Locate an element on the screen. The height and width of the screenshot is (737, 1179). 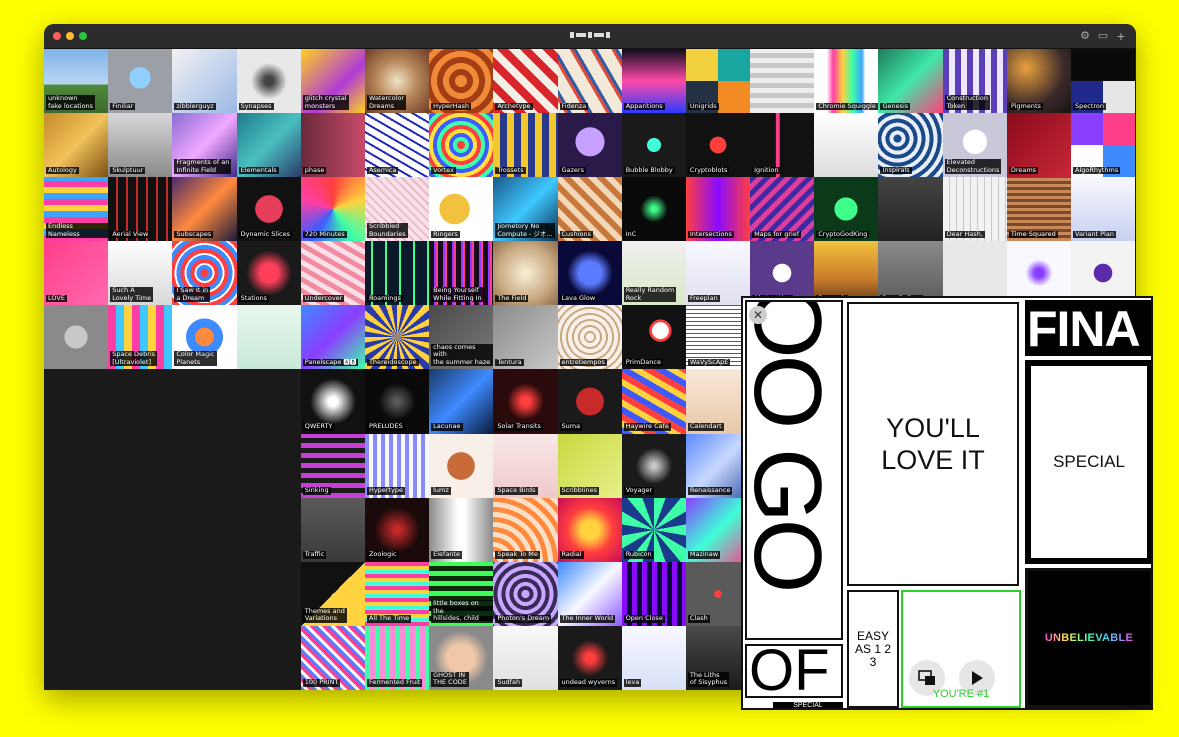
artwork-tile: Autology is located at coordinates (76, 145).